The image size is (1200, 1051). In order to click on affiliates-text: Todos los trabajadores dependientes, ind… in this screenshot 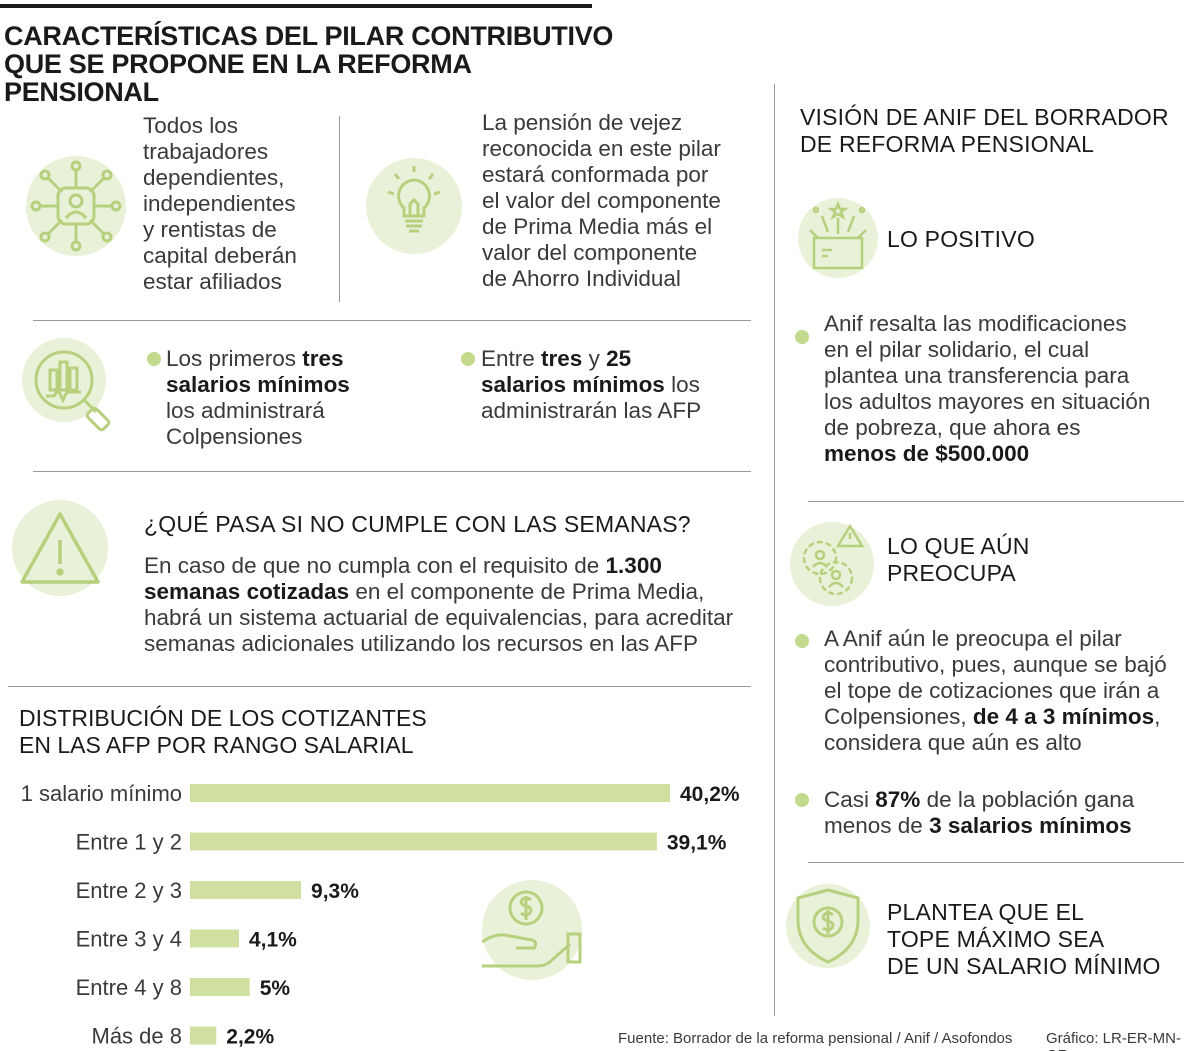, I will do `click(238, 204)`.